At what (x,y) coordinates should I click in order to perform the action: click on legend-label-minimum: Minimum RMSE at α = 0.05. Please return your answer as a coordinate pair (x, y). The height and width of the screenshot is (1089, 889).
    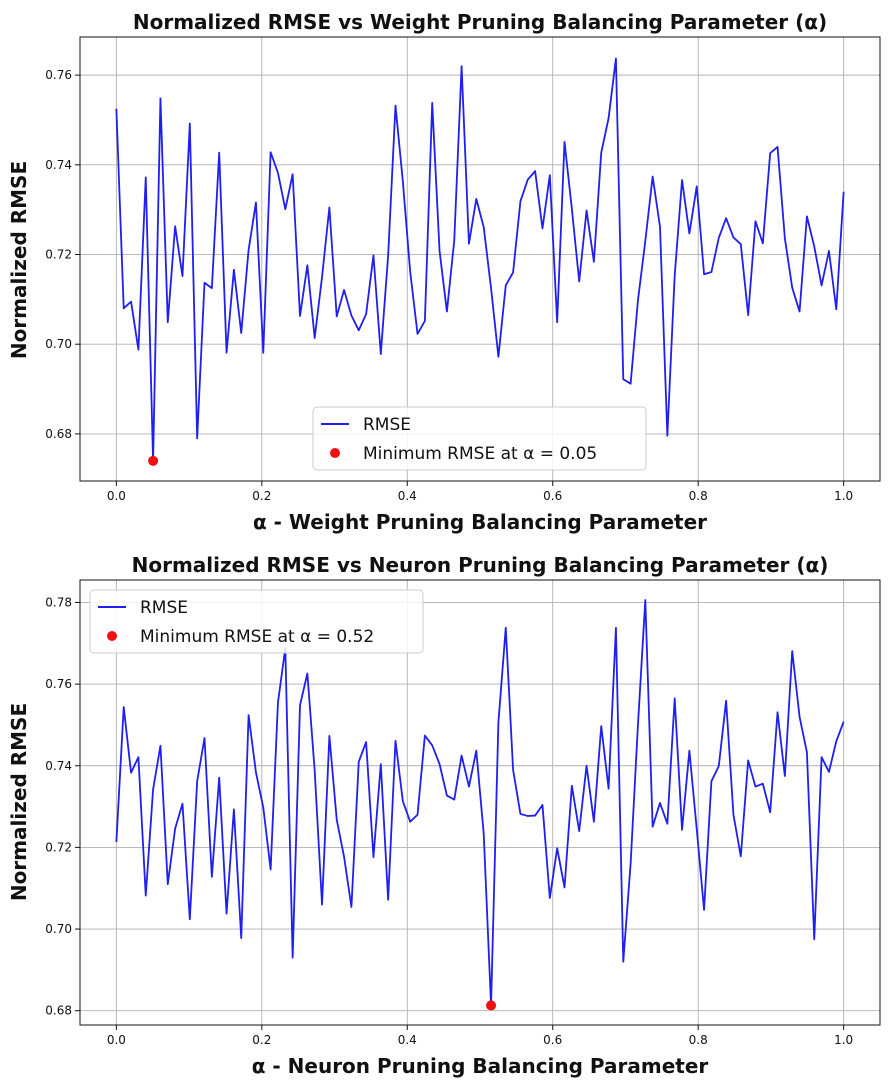
    Looking at the image, I should click on (480, 454).